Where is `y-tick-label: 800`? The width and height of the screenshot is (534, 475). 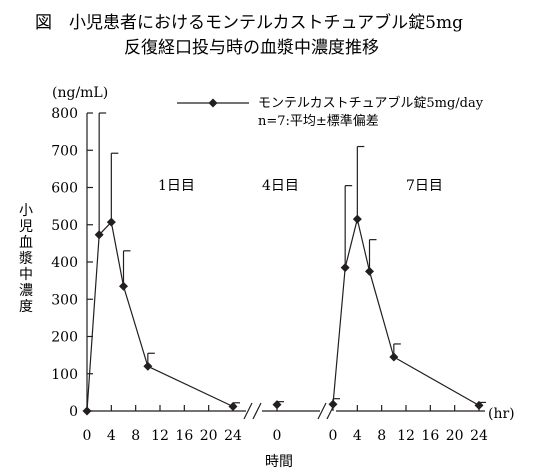
y-tick-label: 800 is located at coordinates (64, 114).